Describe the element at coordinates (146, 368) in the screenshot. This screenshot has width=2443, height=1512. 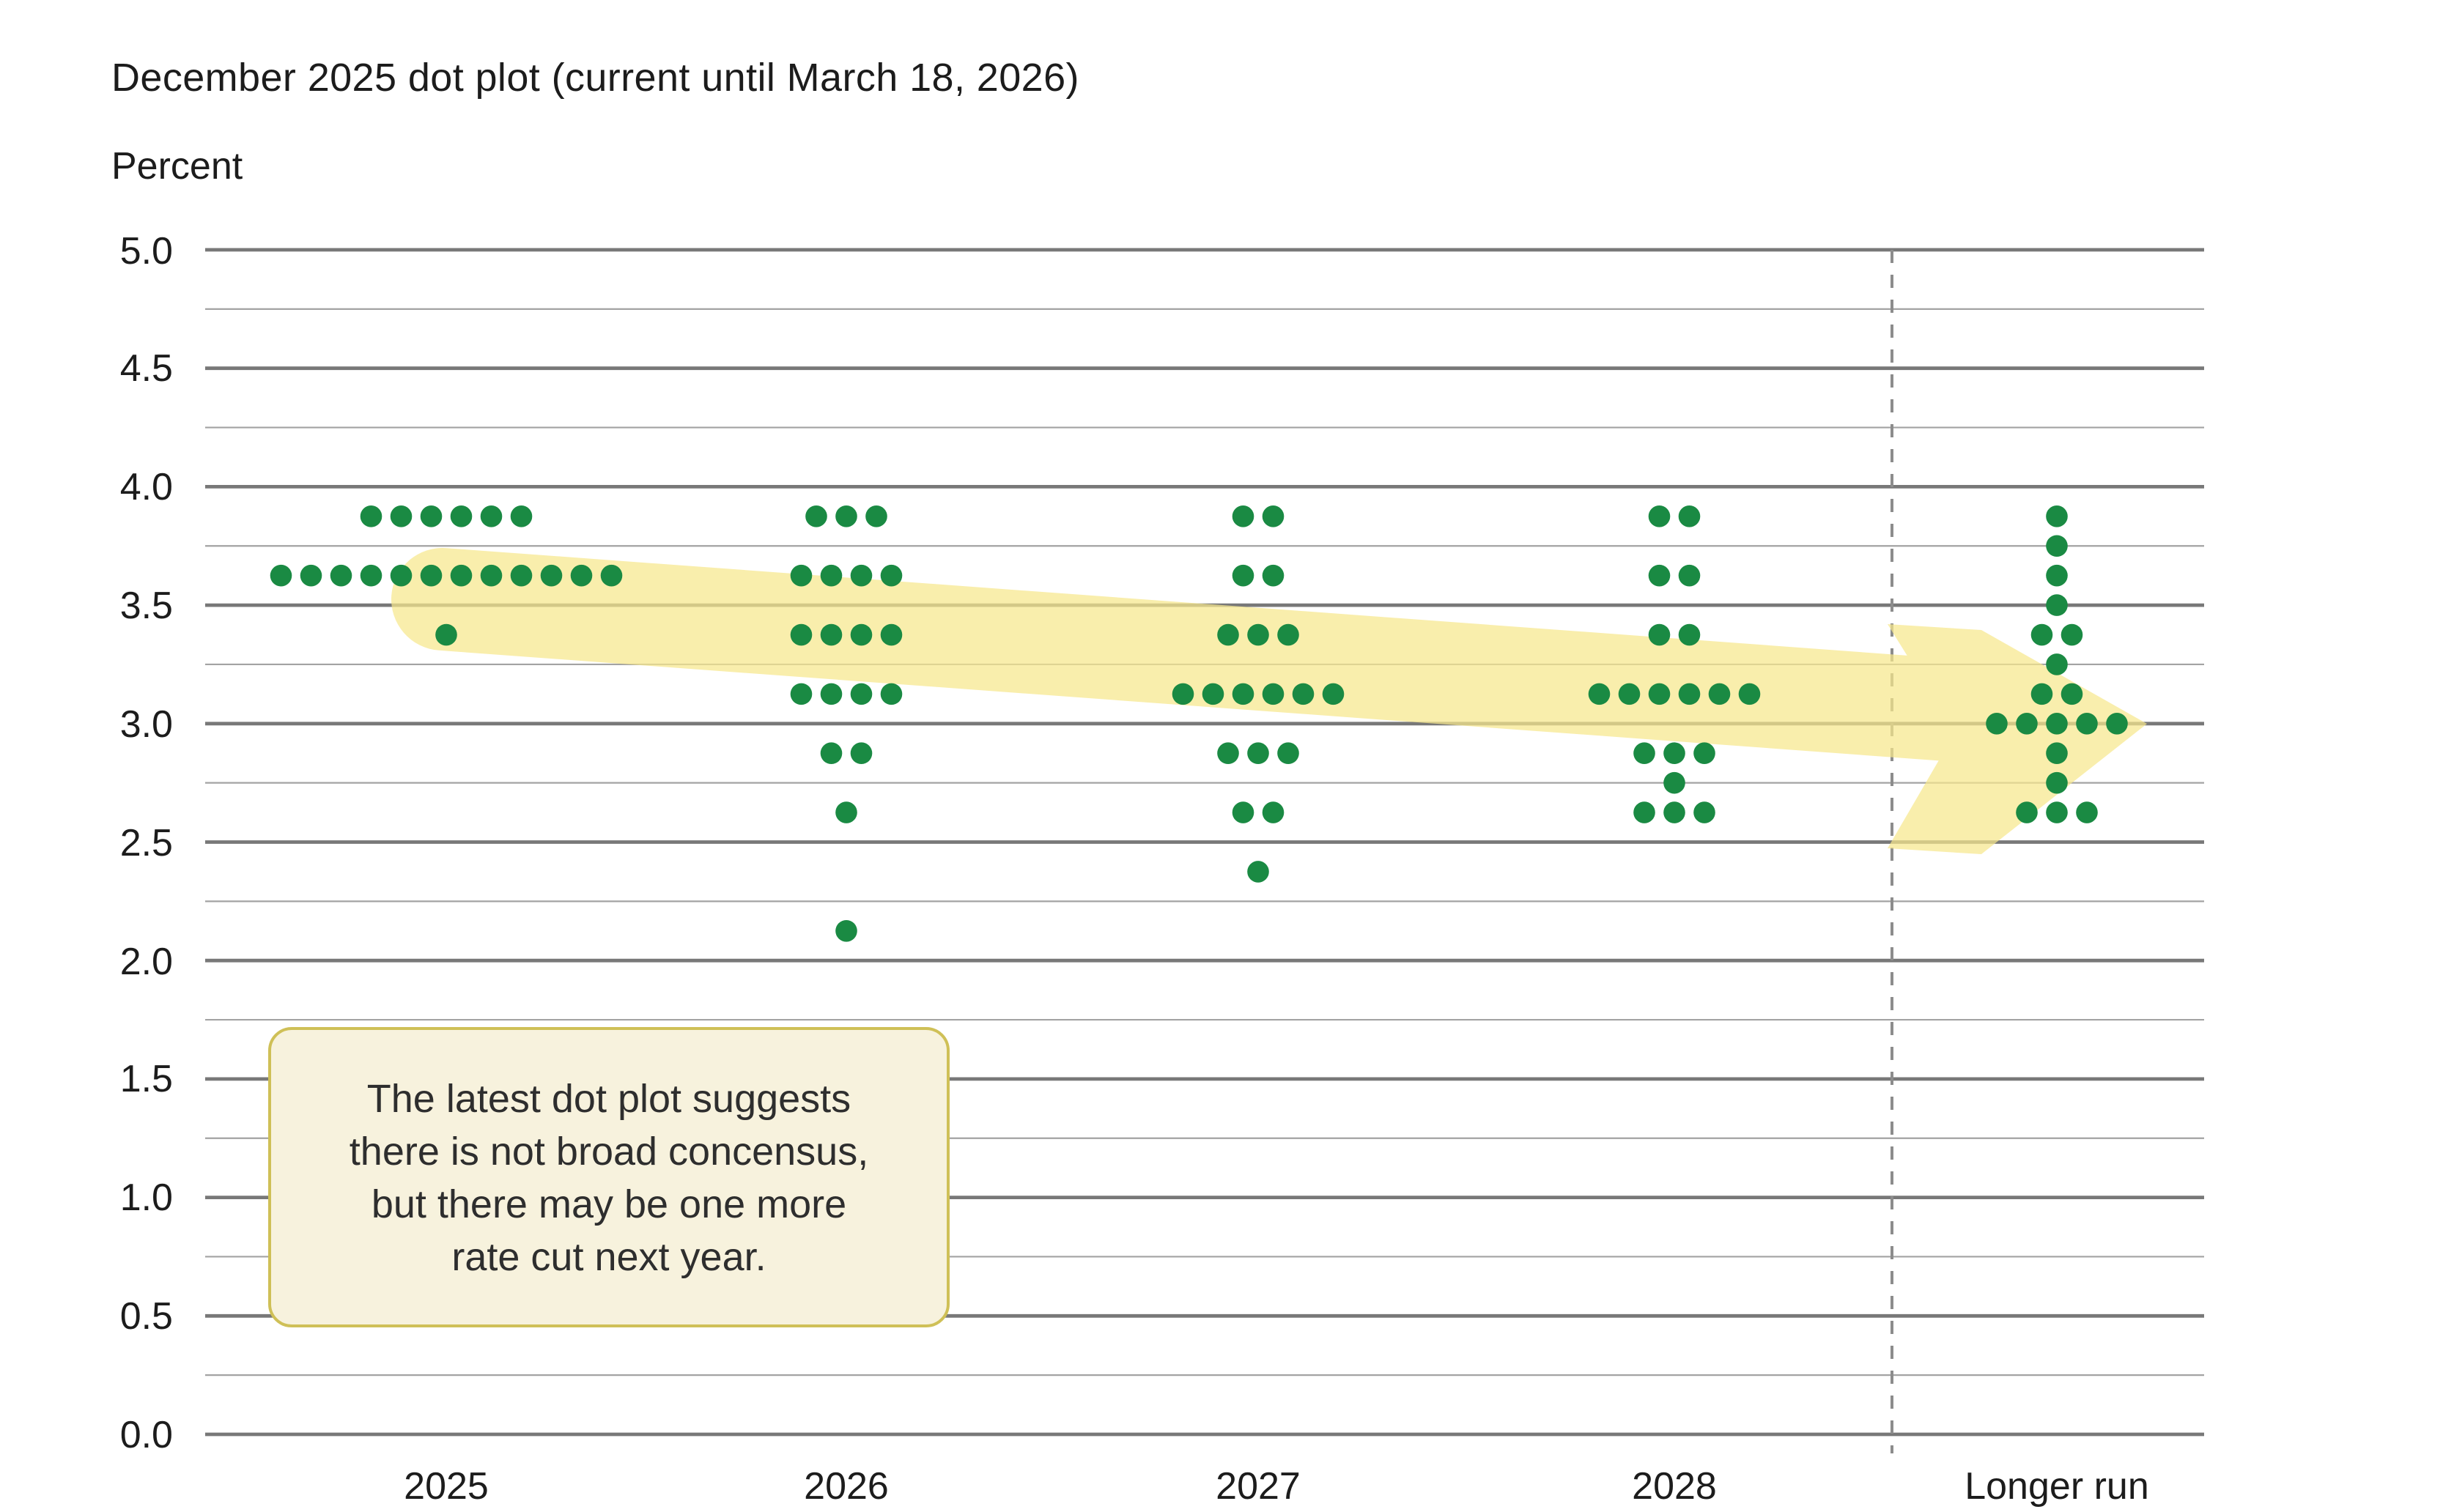
I see `y-tick-label: 4.5` at that location.